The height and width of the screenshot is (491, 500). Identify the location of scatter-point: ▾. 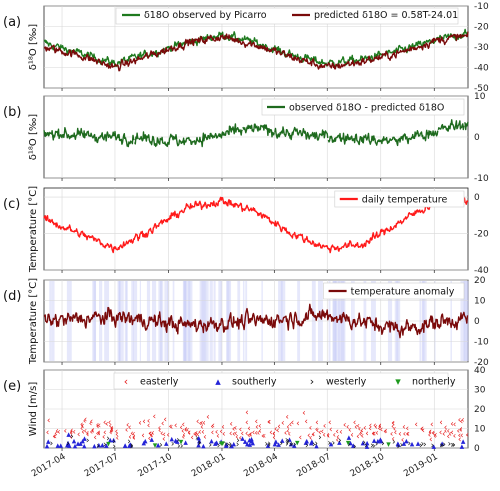
(221, 444).